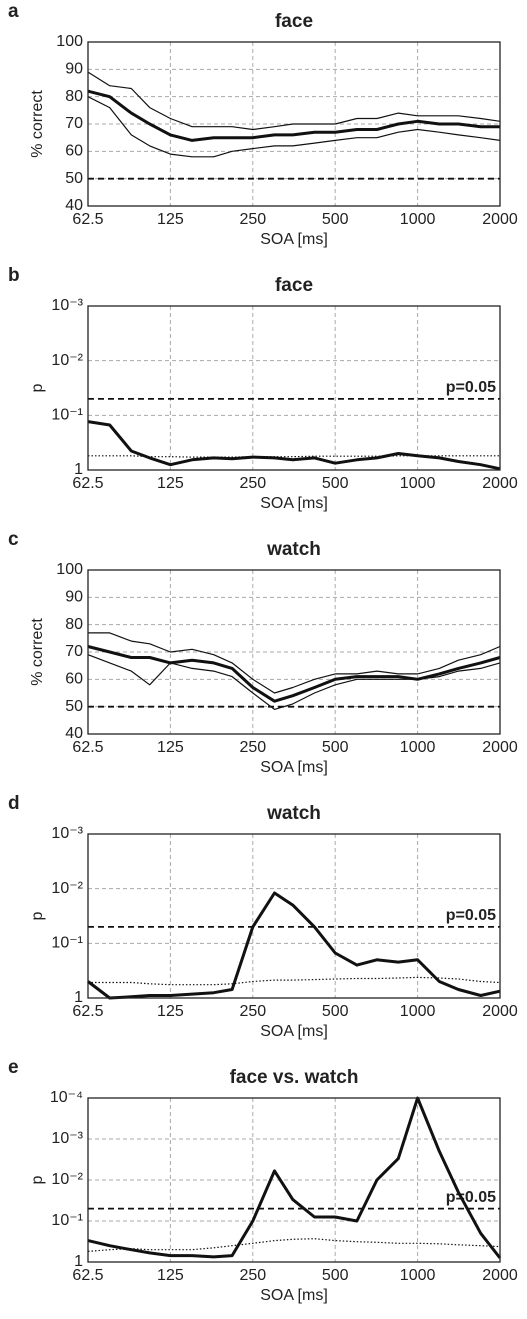  I want to click on y-tick-label: 10⁻⁴, so click(66, 1097).